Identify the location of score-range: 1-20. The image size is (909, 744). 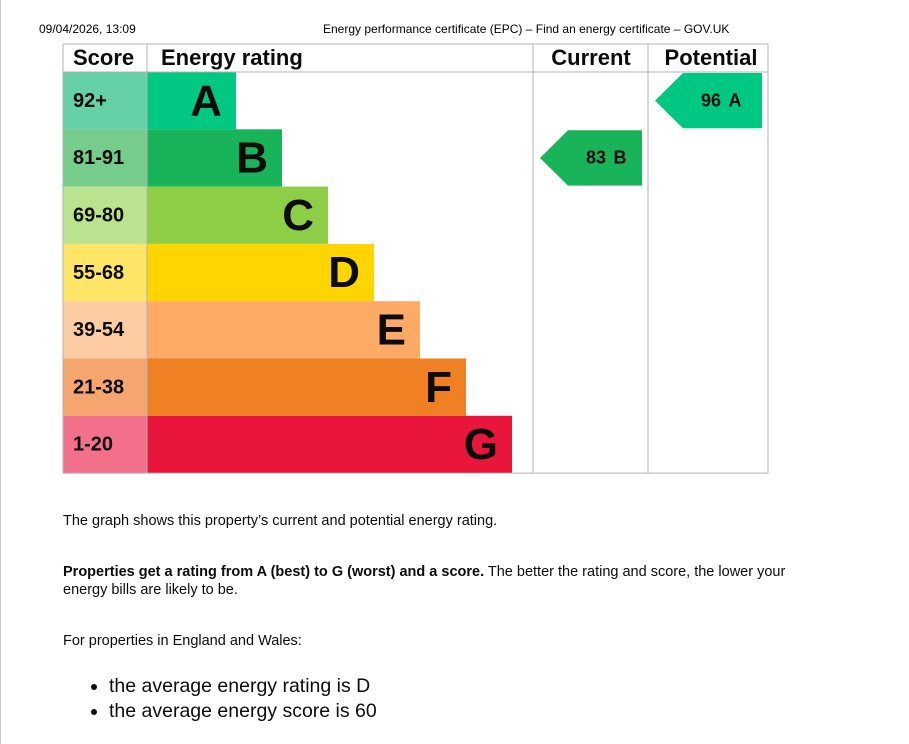
(93, 445).